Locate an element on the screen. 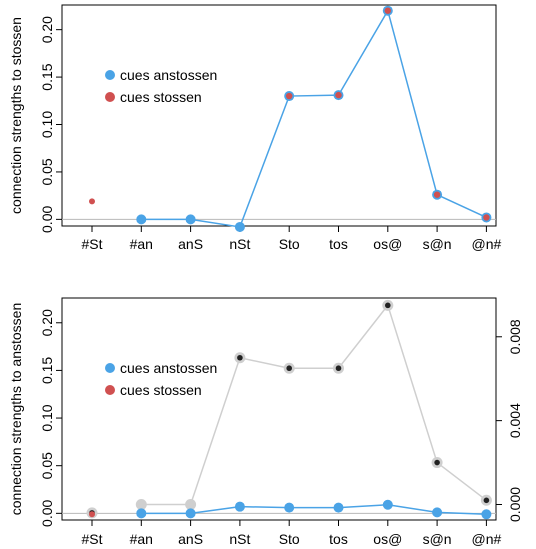 The image size is (536, 549). y2-tick-label: 0.008 is located at coordinates (515, 336).